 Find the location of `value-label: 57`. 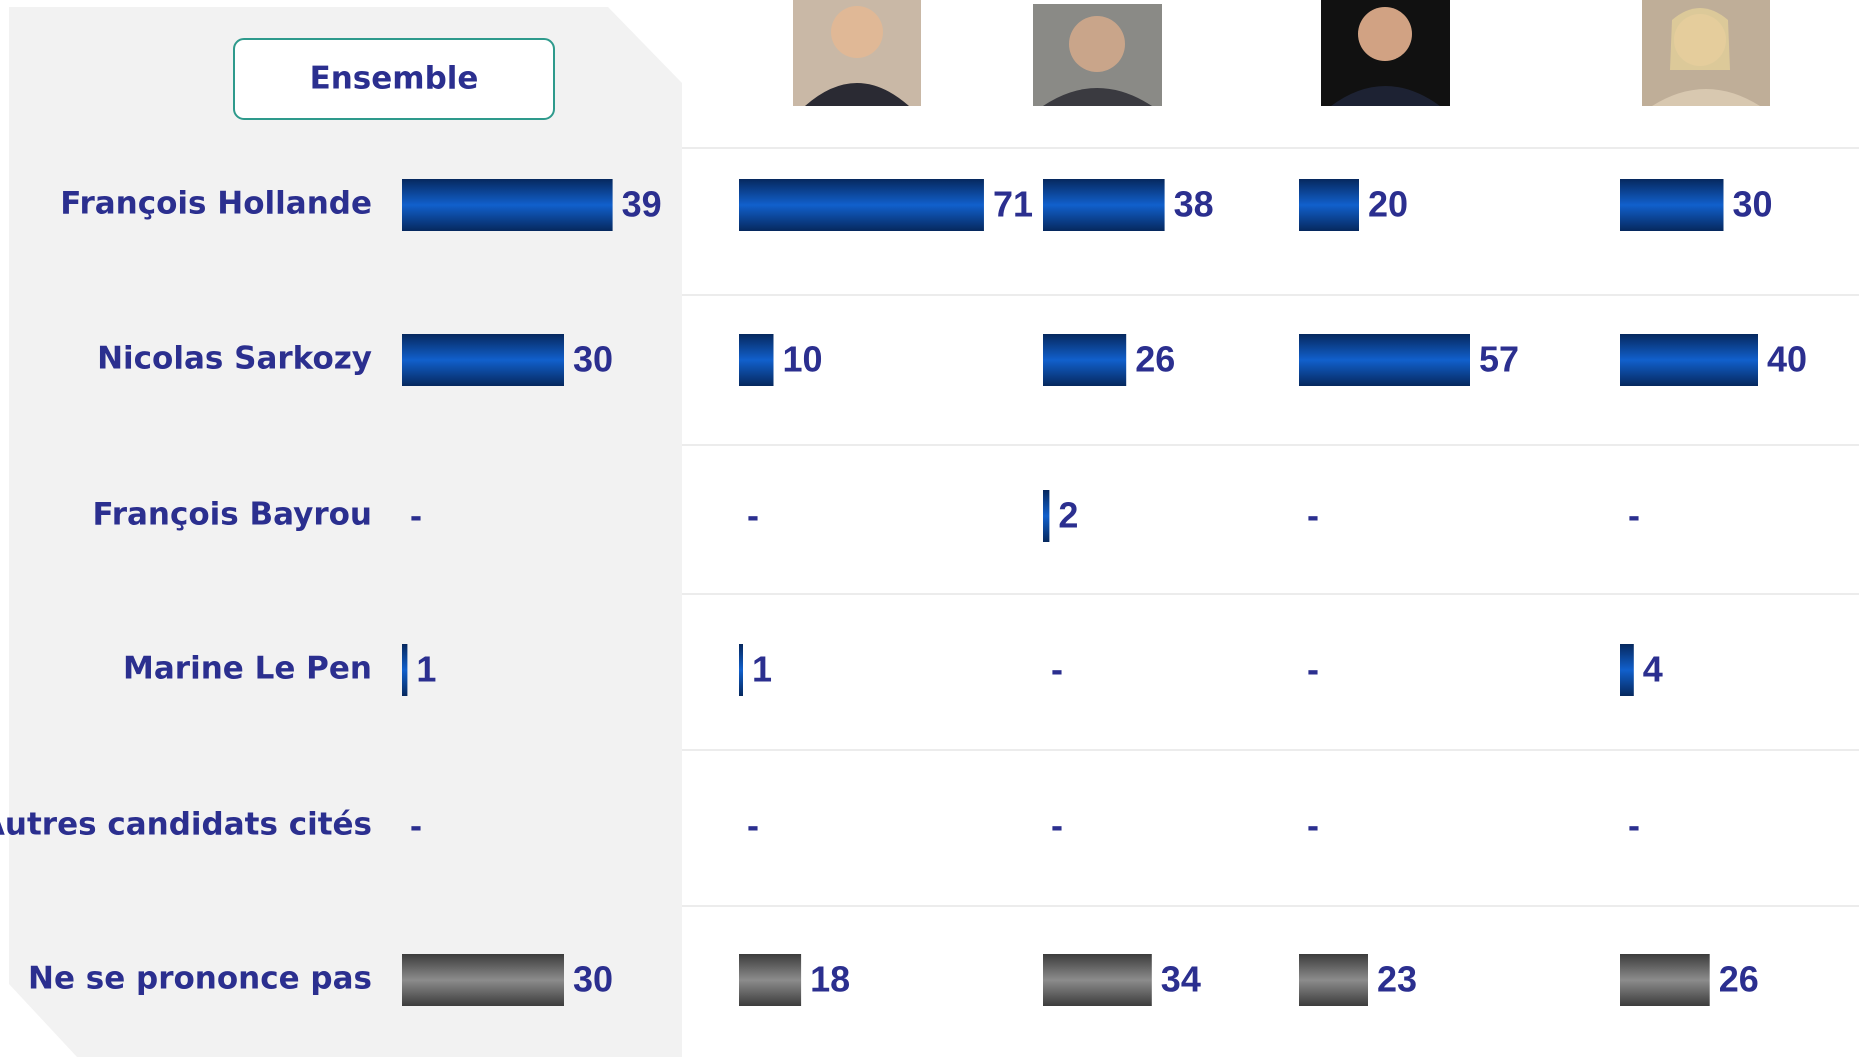

value-label: 57 is located at coordinates (1499, 359).